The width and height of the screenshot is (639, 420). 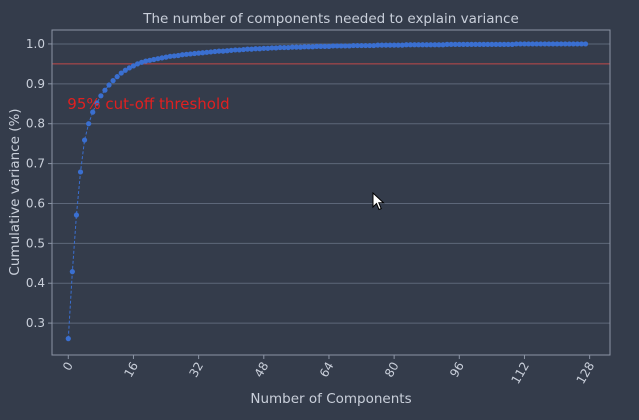 I want to click on y-tick-label: 0.7, so click(x=35, y=164).